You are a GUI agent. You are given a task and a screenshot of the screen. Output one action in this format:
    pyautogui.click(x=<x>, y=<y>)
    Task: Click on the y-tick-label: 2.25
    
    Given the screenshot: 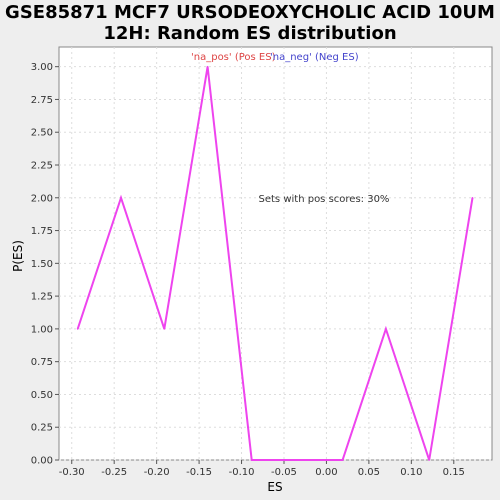 What is the action you would take?
    pyautogui.click(x=42, y=166)
    